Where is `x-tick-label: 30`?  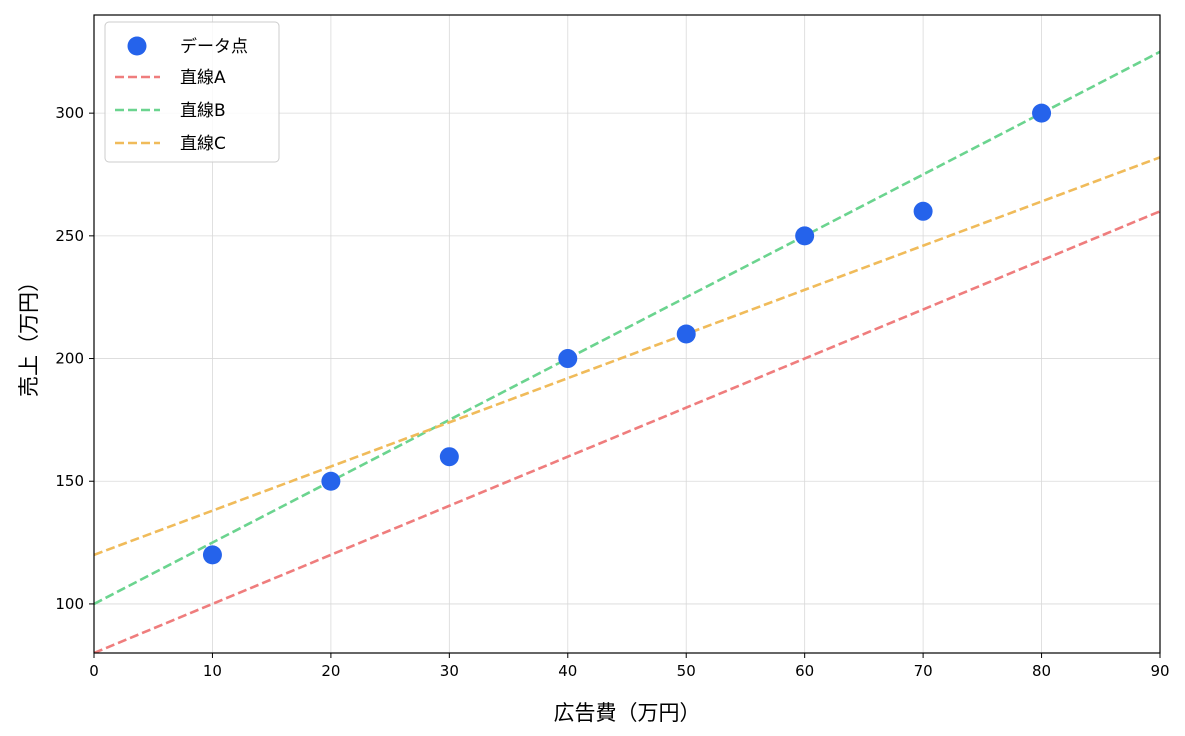 x-tick-label: 30 is located at coordinates (449, 671).